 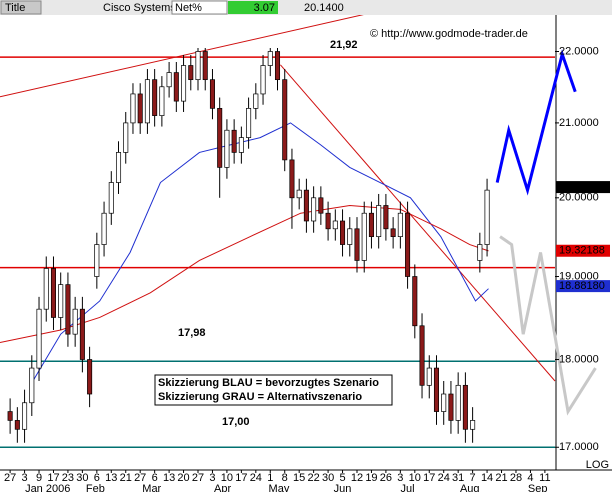 What do you see at coordinates (285, 478) in the screenshot?
I see `x-tick-label: 8` at bounding box center [285, 478].